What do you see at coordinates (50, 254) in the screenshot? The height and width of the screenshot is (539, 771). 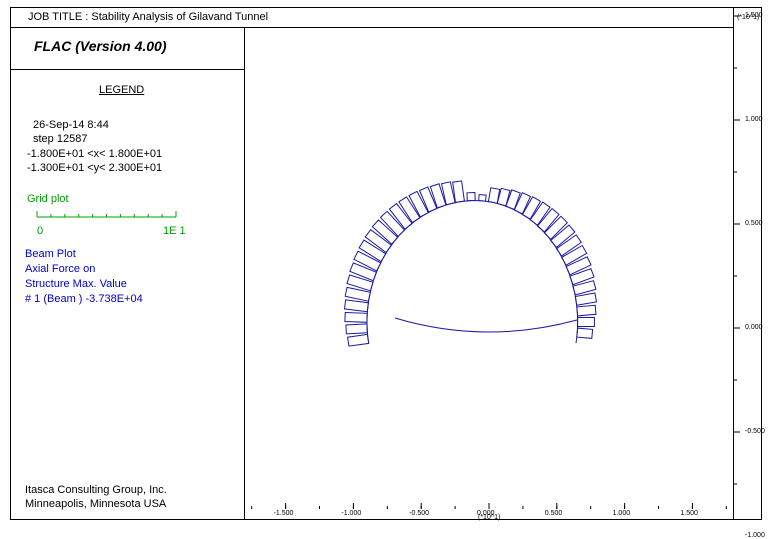 I see `beam-plot-line1: Beam Plot` at bounding box center [50, 254].